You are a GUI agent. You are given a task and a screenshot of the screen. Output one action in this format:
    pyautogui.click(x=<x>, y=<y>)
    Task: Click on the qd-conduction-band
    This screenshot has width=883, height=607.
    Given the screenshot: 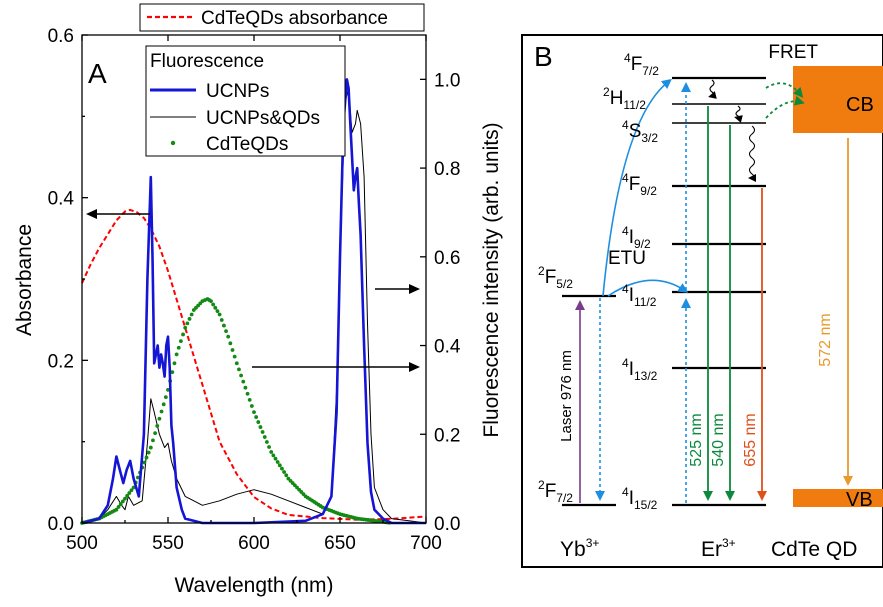 What is the action you would take?
    pyautogui.click(x=838, y=99)
    